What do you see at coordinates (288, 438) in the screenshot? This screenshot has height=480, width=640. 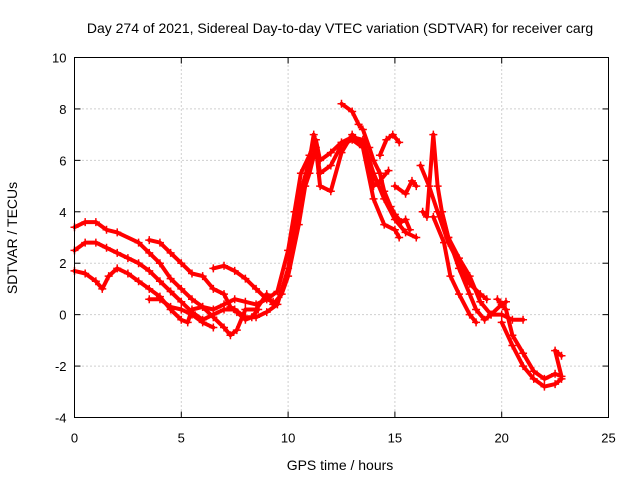 I see `x-tick-label: 10` at bounding box center [288, 438].